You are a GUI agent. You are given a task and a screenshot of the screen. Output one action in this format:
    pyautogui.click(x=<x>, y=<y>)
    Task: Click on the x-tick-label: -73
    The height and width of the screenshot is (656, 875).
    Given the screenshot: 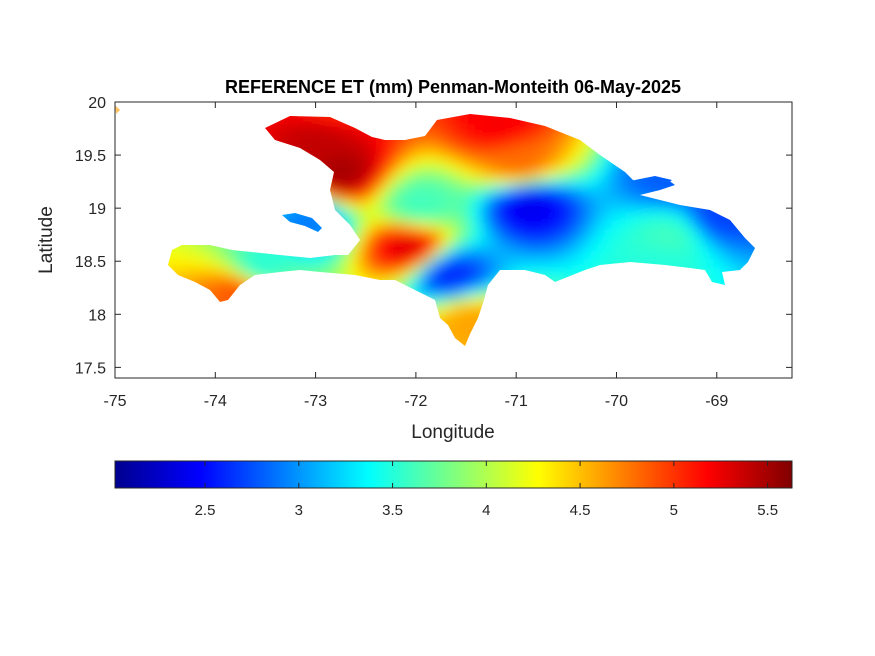 What is the action you would take?
    pyautogui.click(x=315, y=401)
    